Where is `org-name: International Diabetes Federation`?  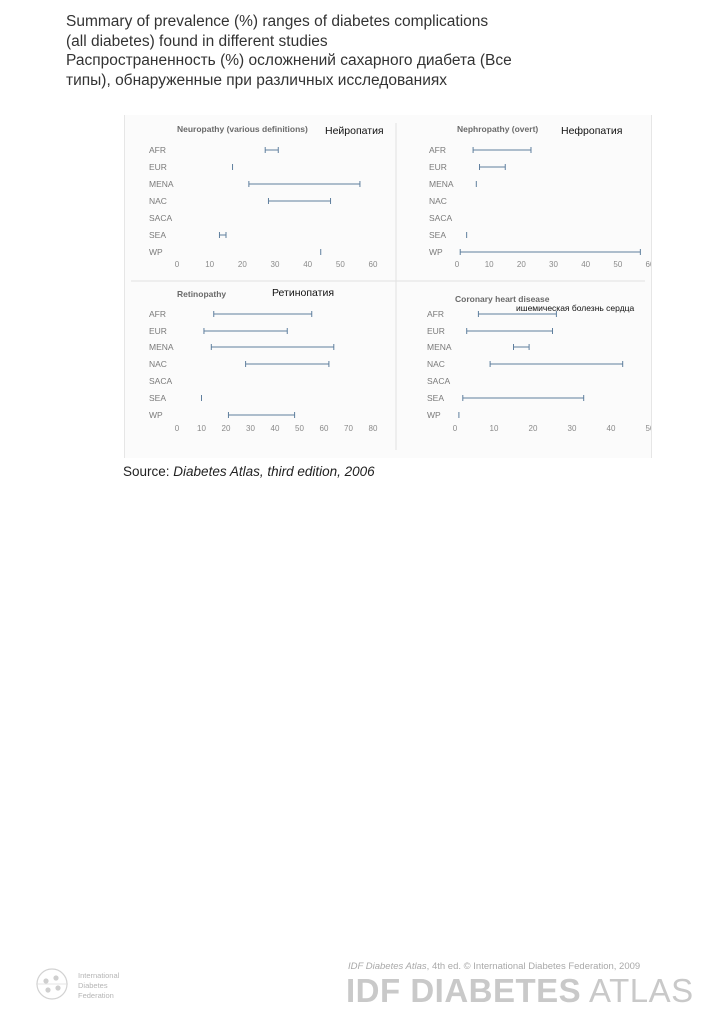
org-name: International Diabetes Federation is located at coordinates (108, 986).